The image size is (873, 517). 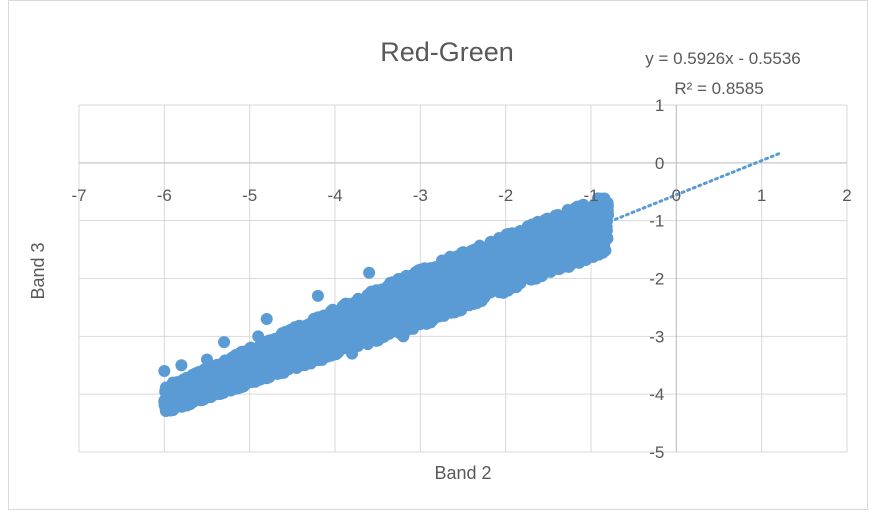 I want to click on y-tick-label: 0, so click(x=659, y=163).